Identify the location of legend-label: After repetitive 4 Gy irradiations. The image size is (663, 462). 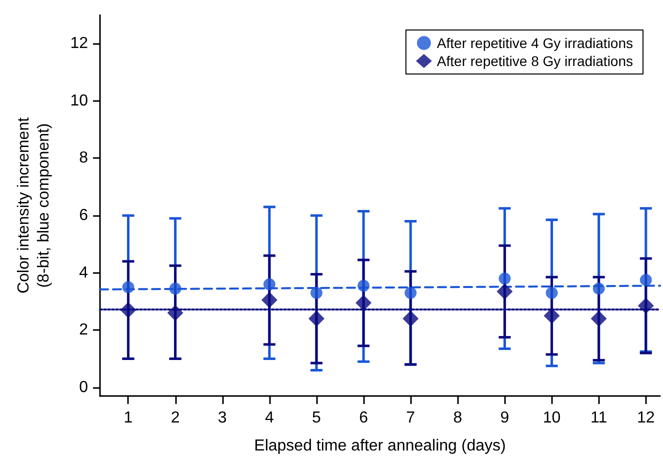
(535, 43).